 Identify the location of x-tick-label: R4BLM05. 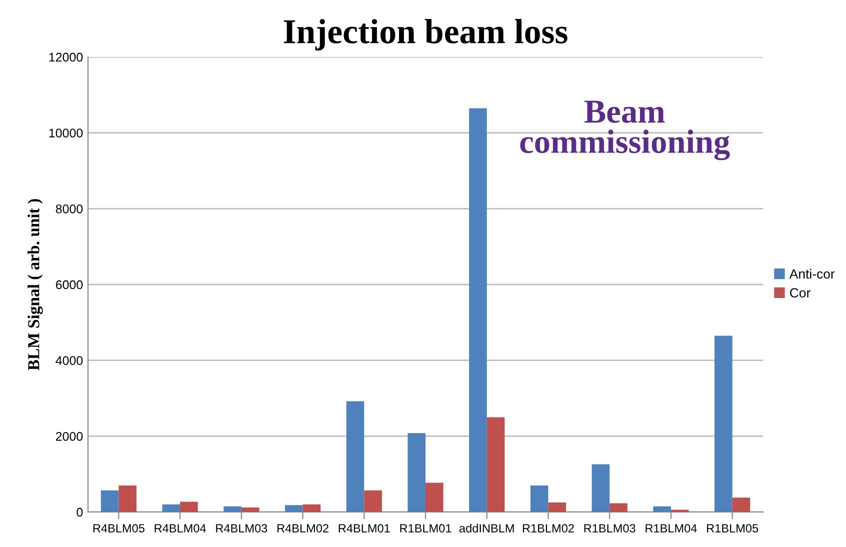
(118, 528).